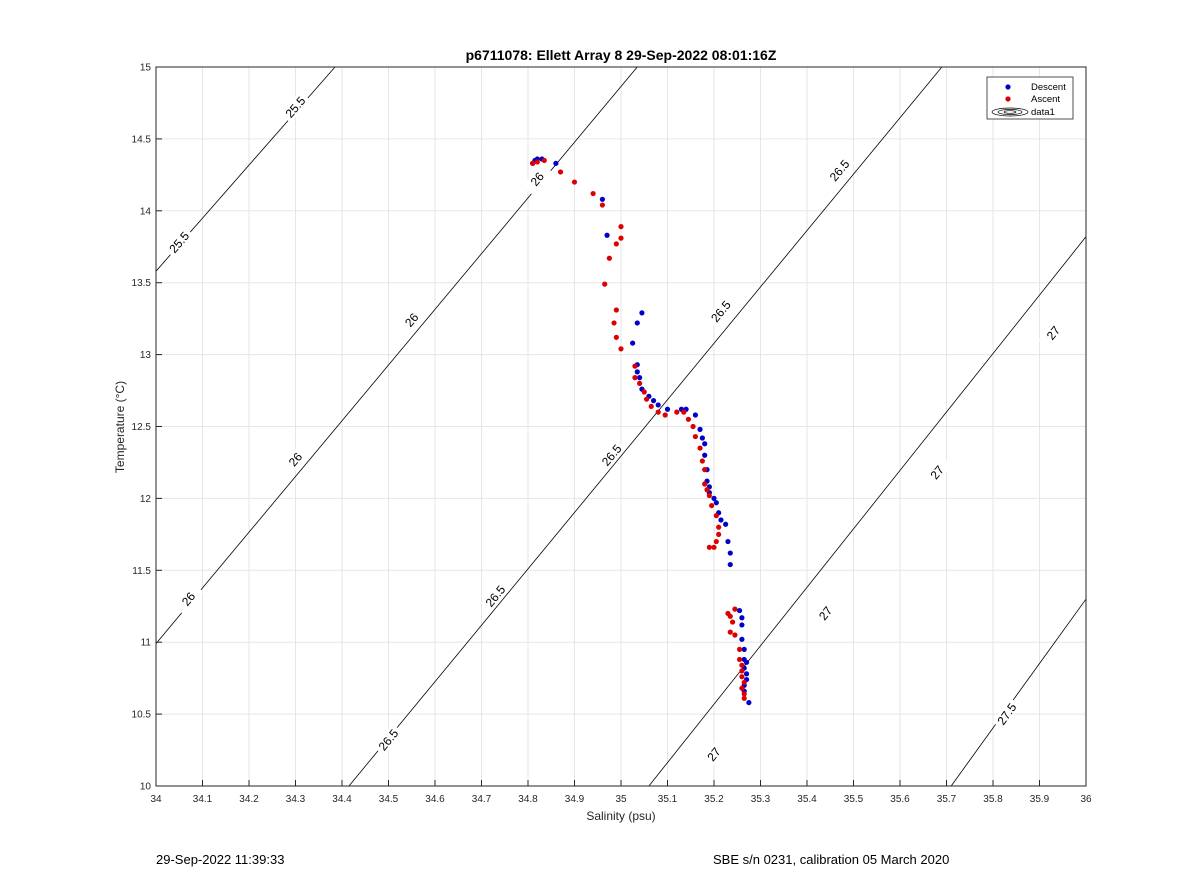  What do you see at coordinates (638, 429) in the screenshot?
I see `ascent-series` at bounding box center [638, 429].